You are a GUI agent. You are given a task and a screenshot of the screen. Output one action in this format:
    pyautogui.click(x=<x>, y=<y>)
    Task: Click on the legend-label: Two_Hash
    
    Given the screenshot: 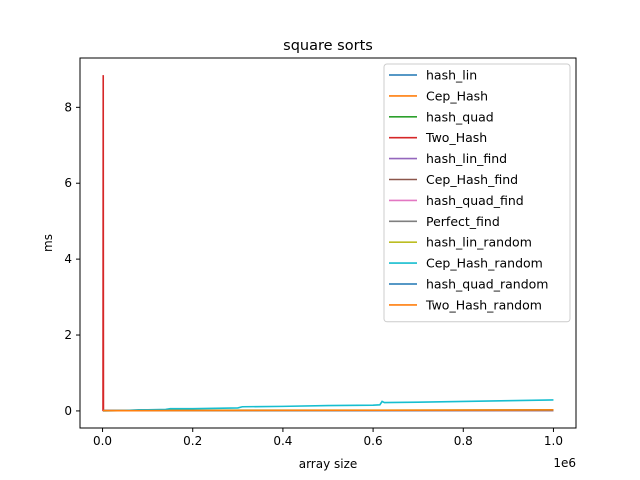 What is the action you would take?
    pyautogui.click(x=456, y=137)
    